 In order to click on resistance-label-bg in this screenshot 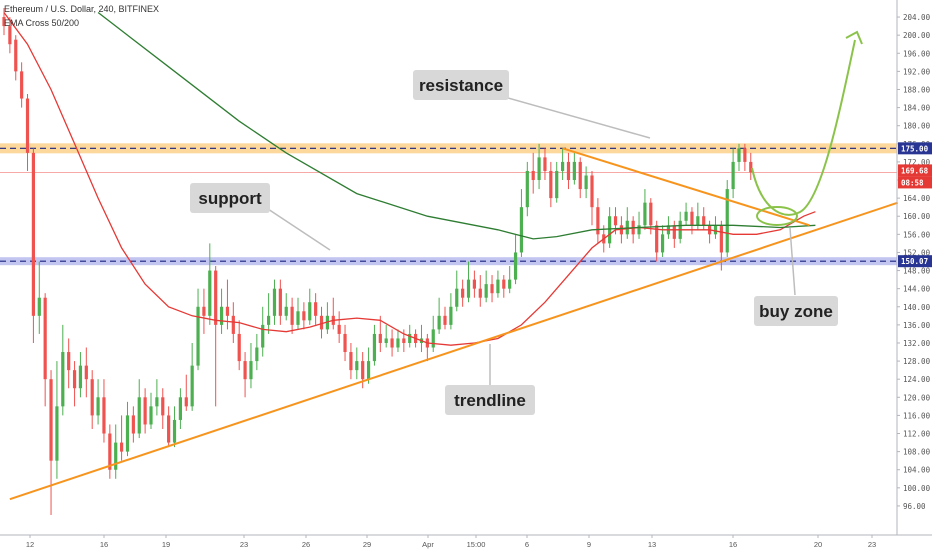, I will do `click(461, 85)`.